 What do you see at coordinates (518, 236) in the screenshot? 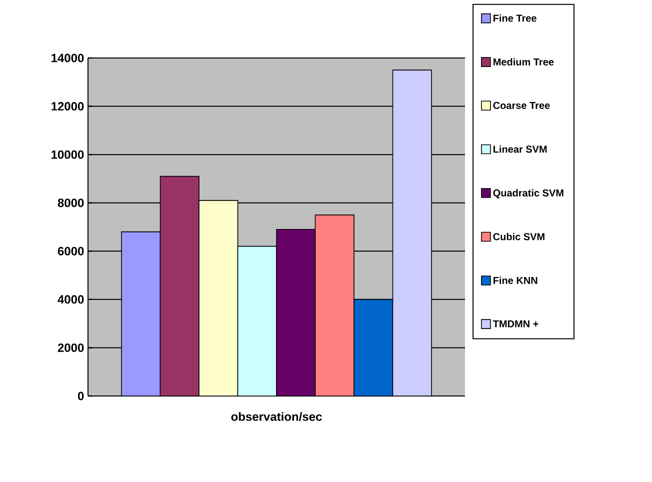
I see `legend-label: Cubic SVM` at bounding box center [518, 236].